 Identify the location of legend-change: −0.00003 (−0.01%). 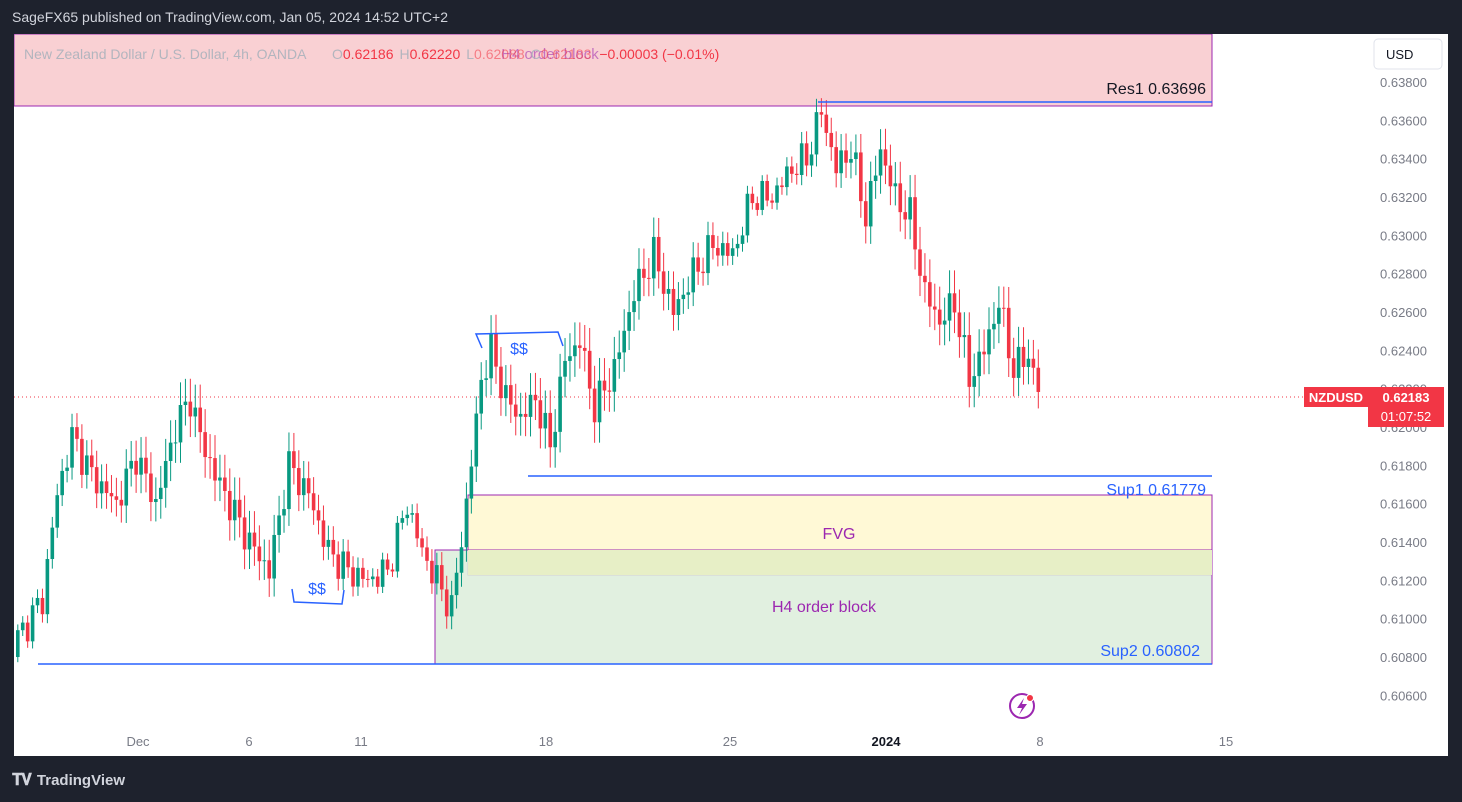
(659, 54).